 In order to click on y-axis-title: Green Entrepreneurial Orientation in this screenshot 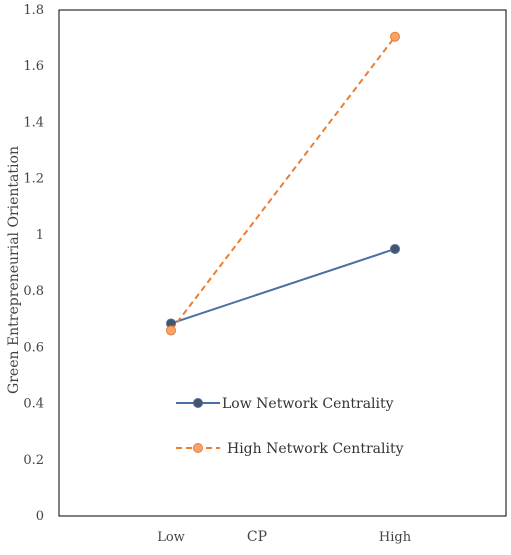, I will do `click(14, 270)`.